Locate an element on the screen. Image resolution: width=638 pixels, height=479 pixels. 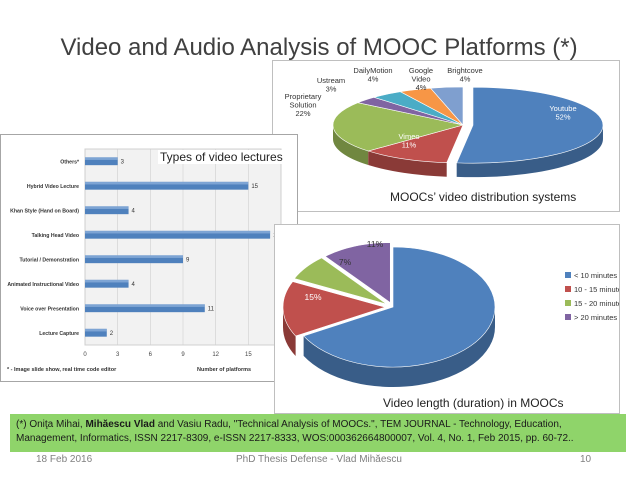
pie-slice-vimeo is located at coordinates (415, 144).